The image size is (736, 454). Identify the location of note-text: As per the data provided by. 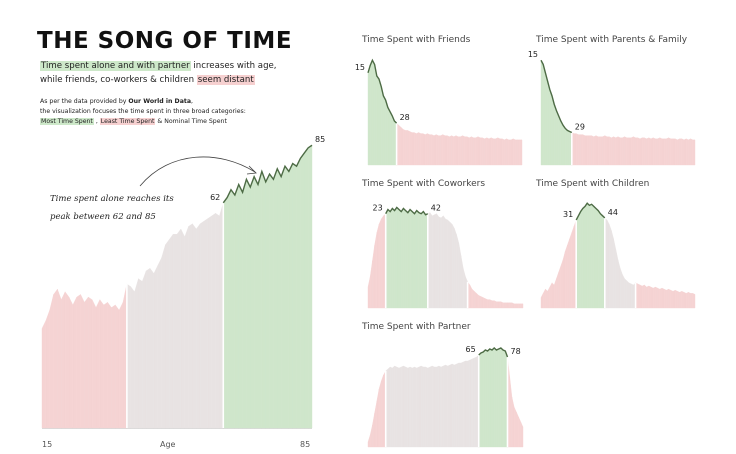
(84, 101).